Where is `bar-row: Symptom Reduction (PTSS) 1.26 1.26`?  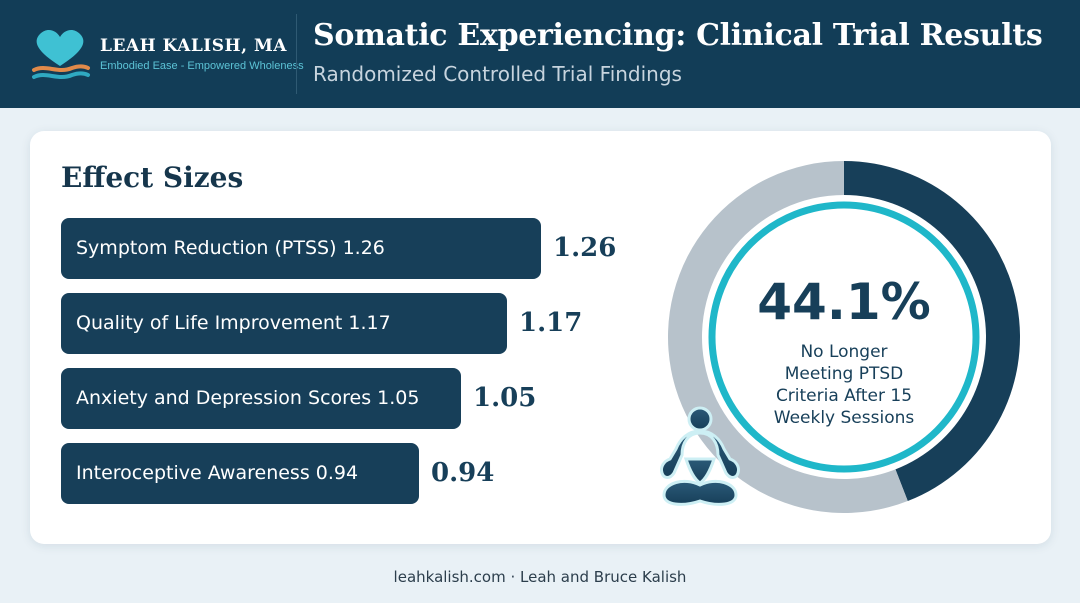
bar-row: Symptom Reduction (PTSS) 1.26 1.26 is located at coordinates (361, 248).